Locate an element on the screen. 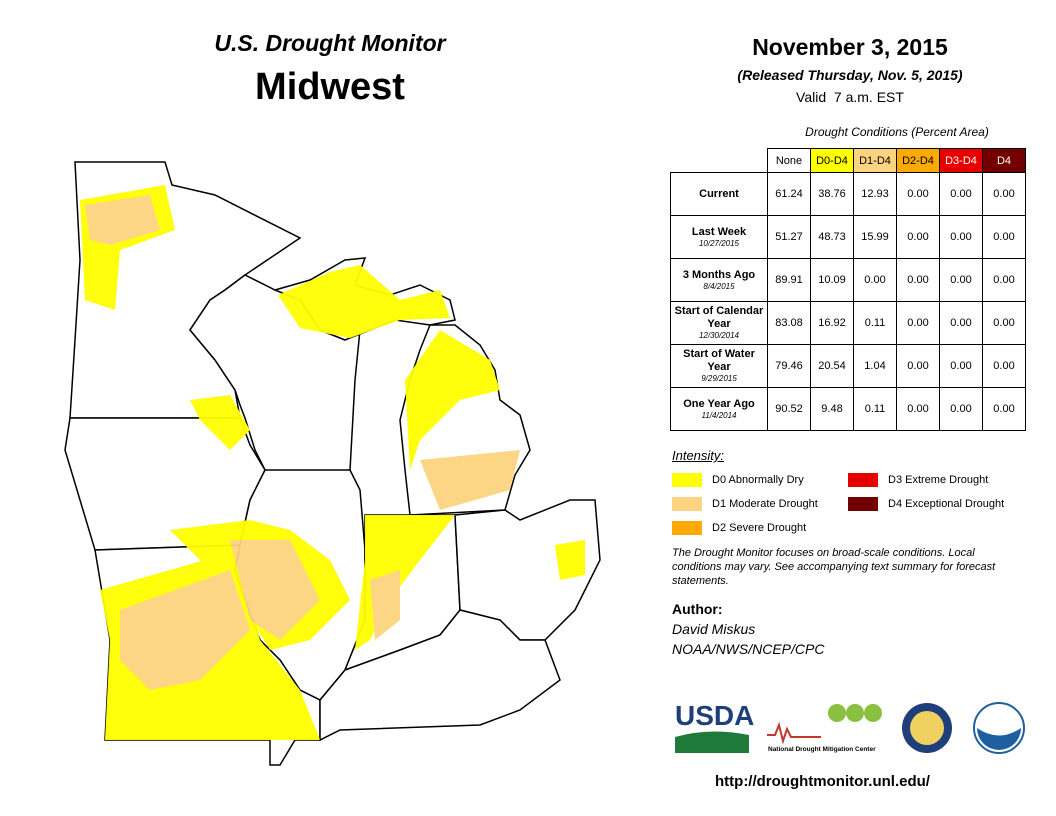  row-label: Last Week 10/27/2015 is located at coordinates (719, 237).